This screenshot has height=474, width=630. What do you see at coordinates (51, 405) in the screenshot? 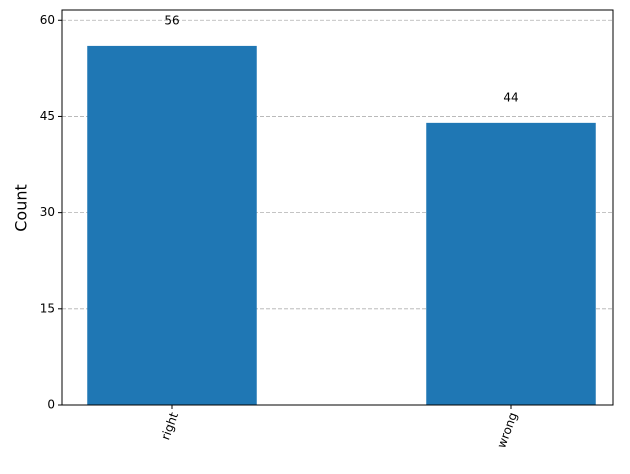
I see `y-tick-label: 0` at bounding box center [51, 405].